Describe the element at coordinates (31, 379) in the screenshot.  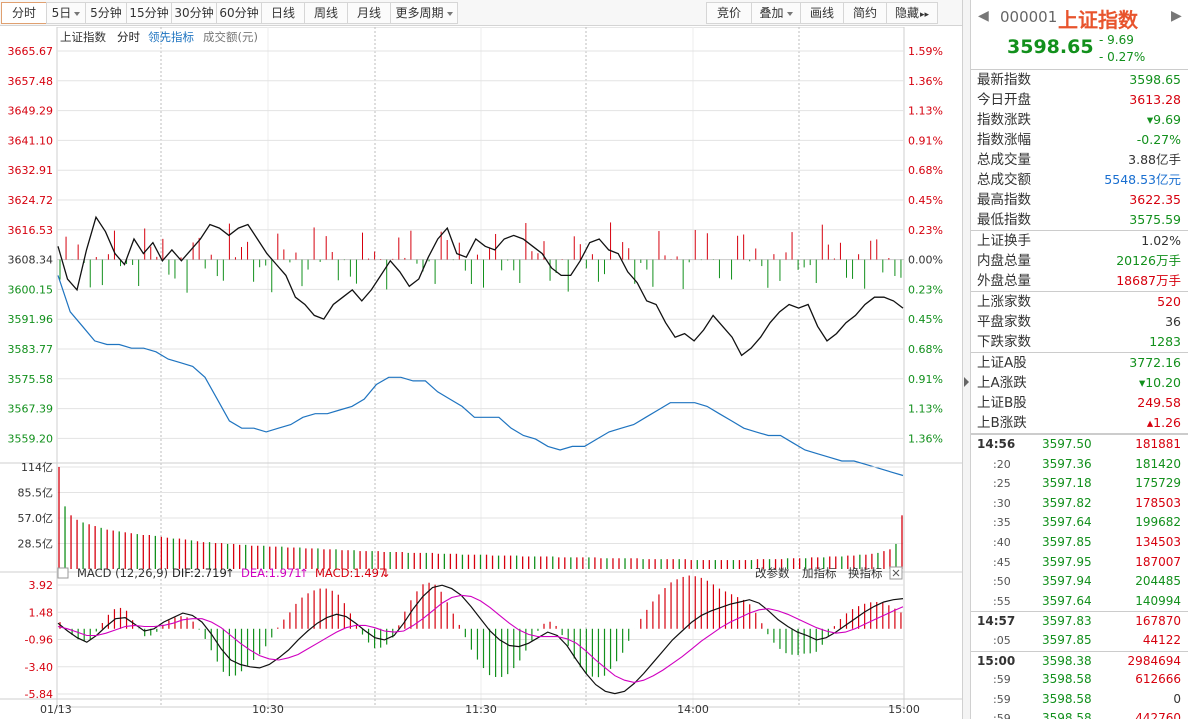
I see `price-tick-label: 3575.58` at that location.